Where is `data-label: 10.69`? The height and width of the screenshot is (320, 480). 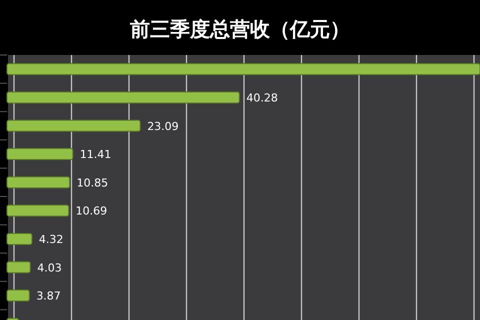
data-label: 10.69 is located at coordinates (92, 211).